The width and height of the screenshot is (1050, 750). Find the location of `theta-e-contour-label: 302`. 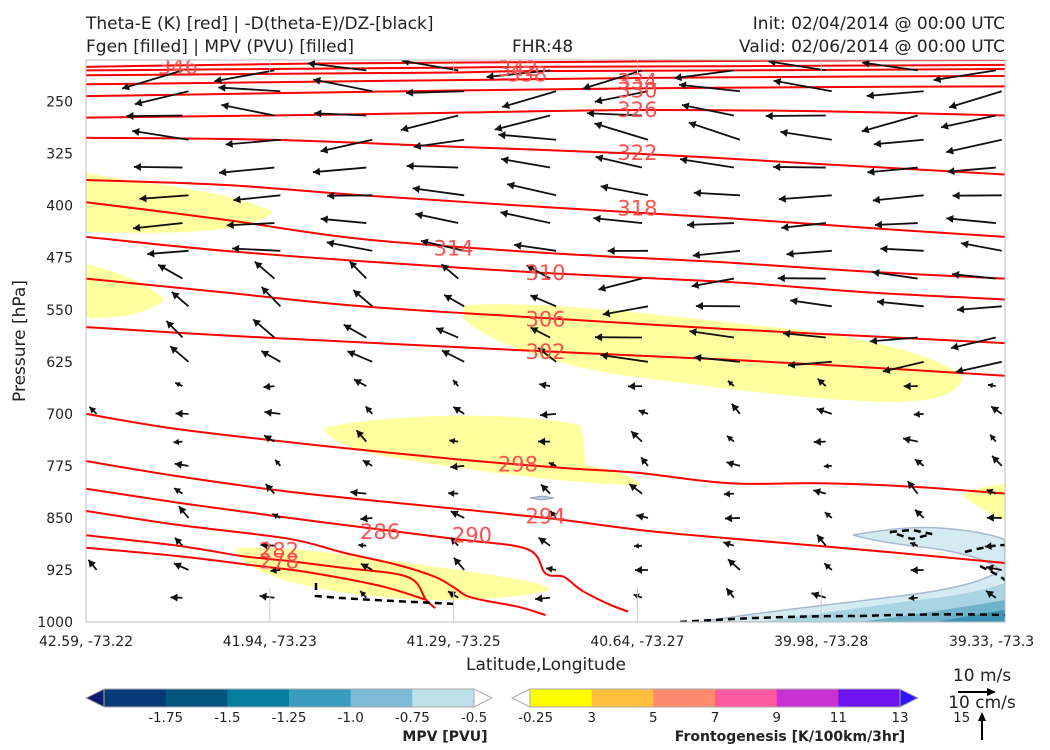

theta-e-contour-label: 302 is located at coordinates (545, 352).